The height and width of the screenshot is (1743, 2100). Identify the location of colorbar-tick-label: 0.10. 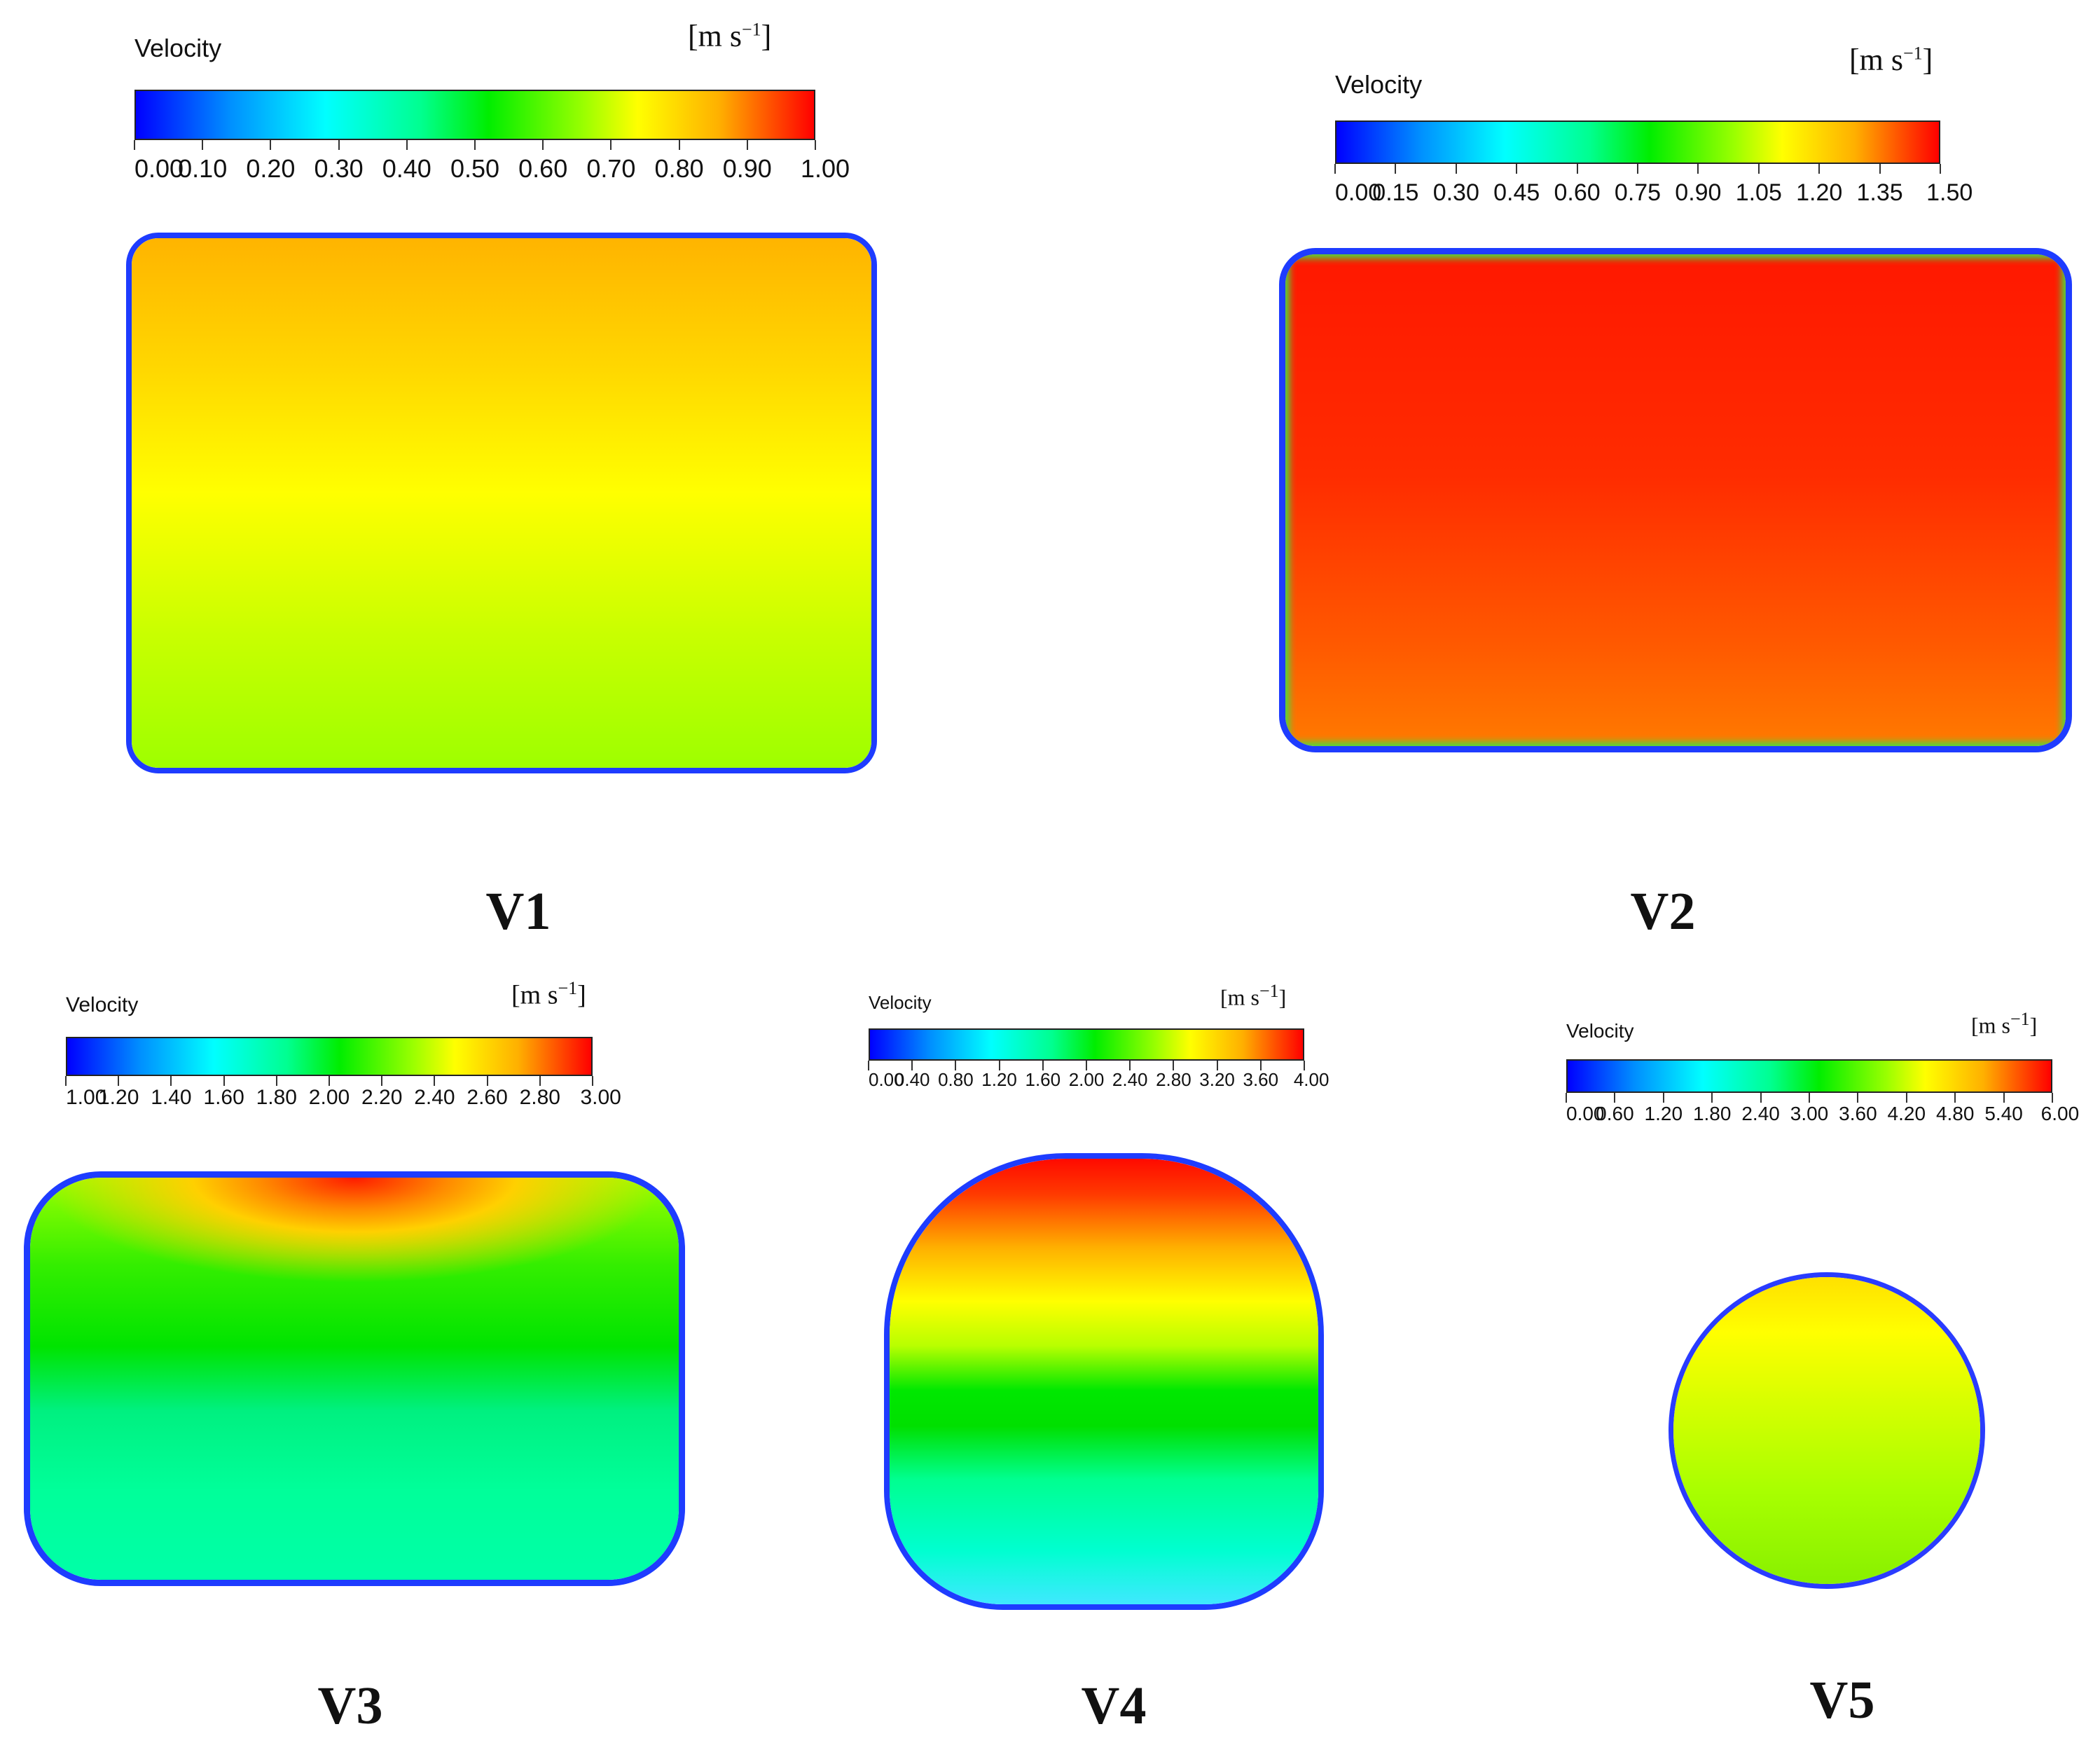
(203, 168).